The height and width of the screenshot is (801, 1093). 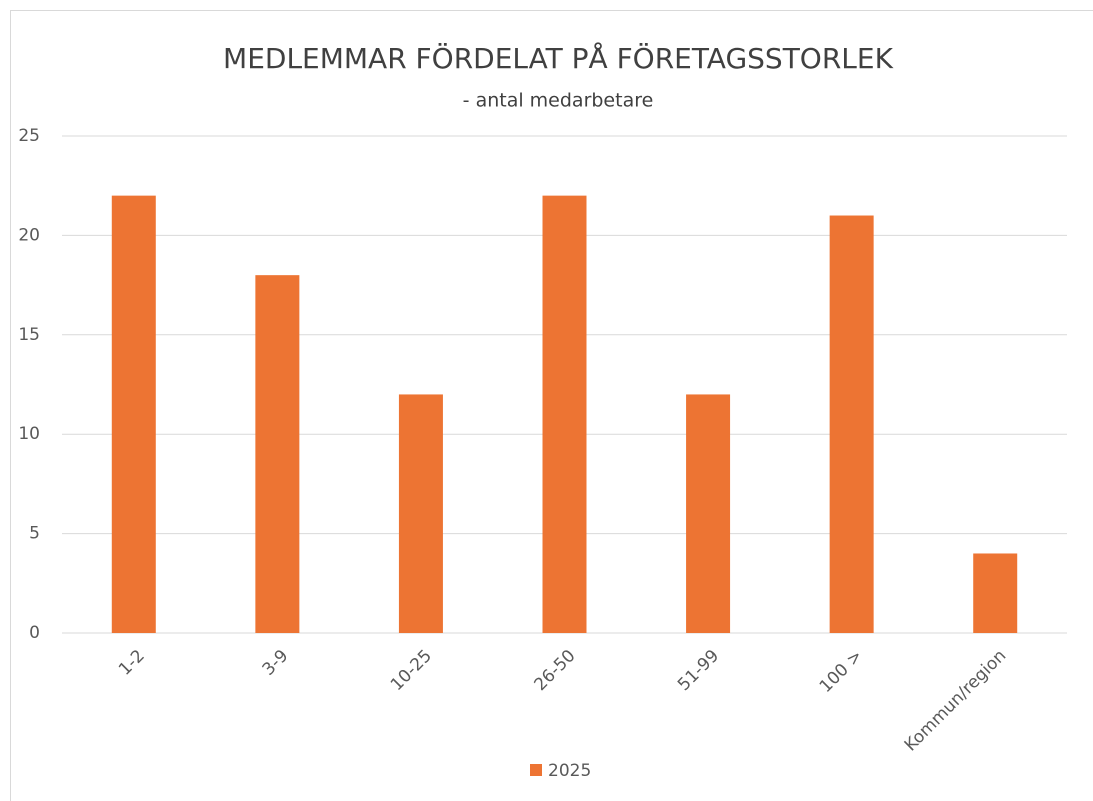 I want to click on chart-title: MEDLEMMAR FÖRDELAT PÅ FÖRETAGSSTORLEK, so click(x=558, y=58).